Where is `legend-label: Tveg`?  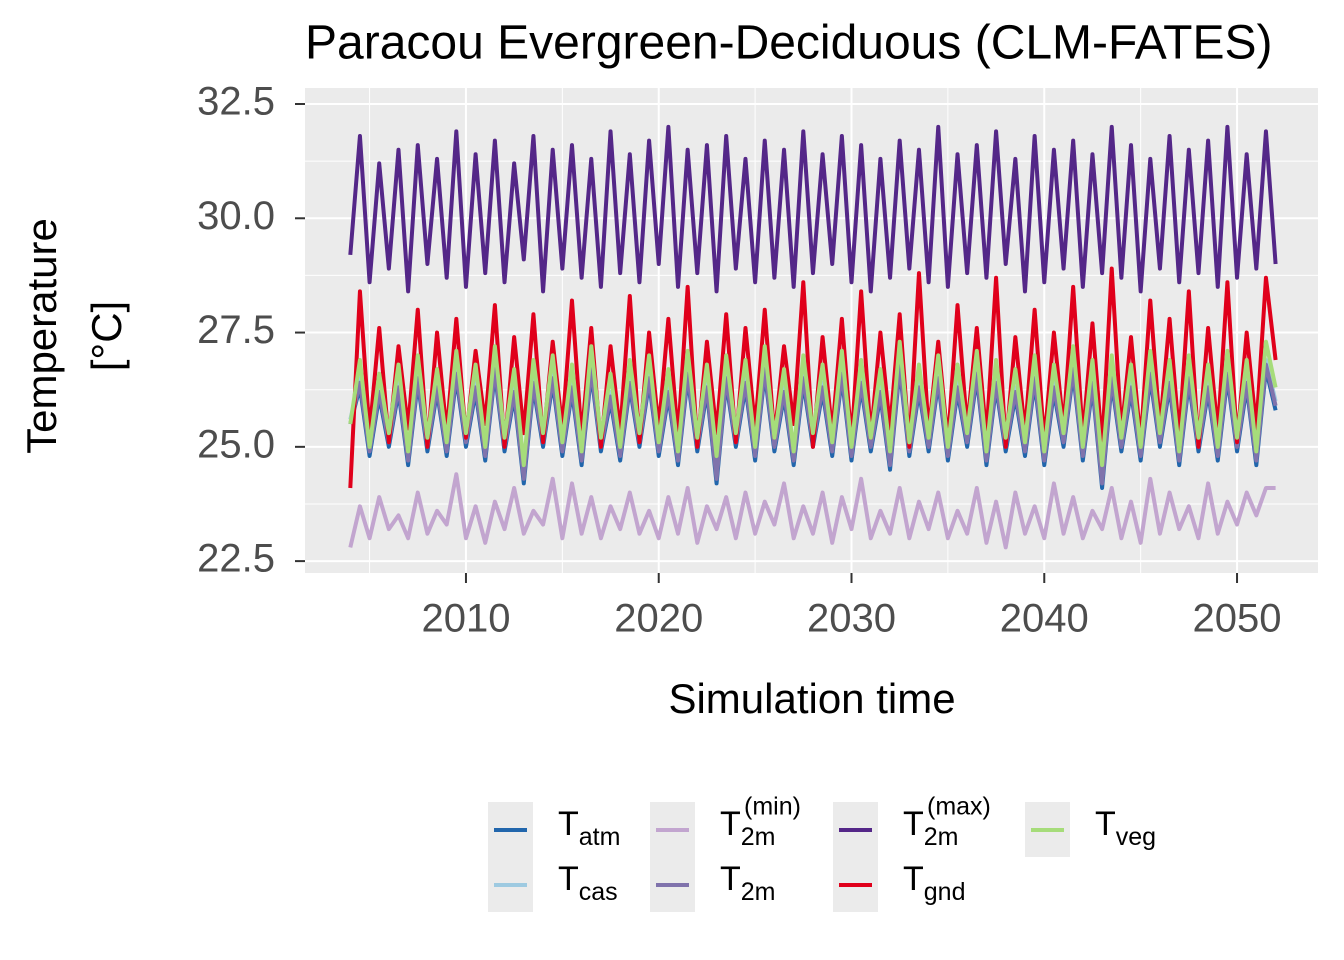
legend-label: Tveg is located at coordinates (1125, 828).